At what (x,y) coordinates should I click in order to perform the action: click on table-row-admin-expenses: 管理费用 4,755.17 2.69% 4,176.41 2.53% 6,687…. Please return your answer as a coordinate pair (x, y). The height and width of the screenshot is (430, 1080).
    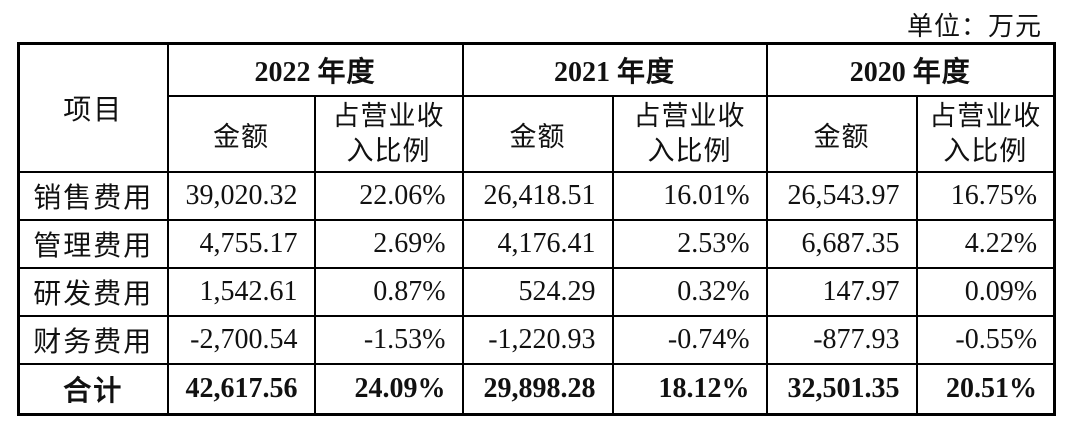
    Looking at the image, I should click on (536, 244).